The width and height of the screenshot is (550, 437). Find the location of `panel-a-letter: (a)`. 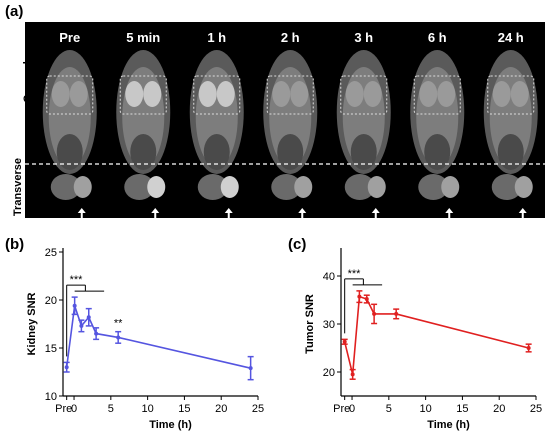

panel-a-letter: (a) is located at coordinates (14, 11).